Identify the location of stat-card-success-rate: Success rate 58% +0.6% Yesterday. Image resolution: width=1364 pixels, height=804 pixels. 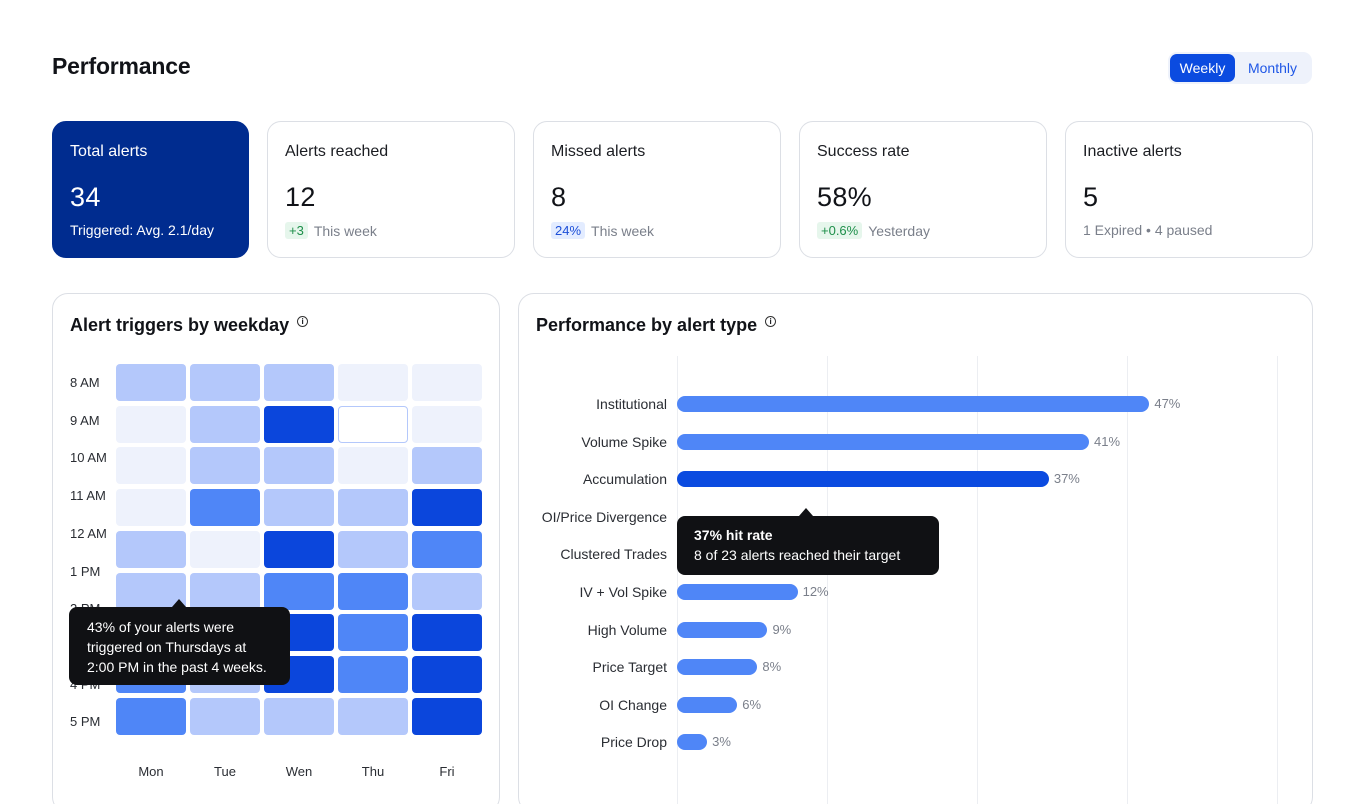
(923, 189).